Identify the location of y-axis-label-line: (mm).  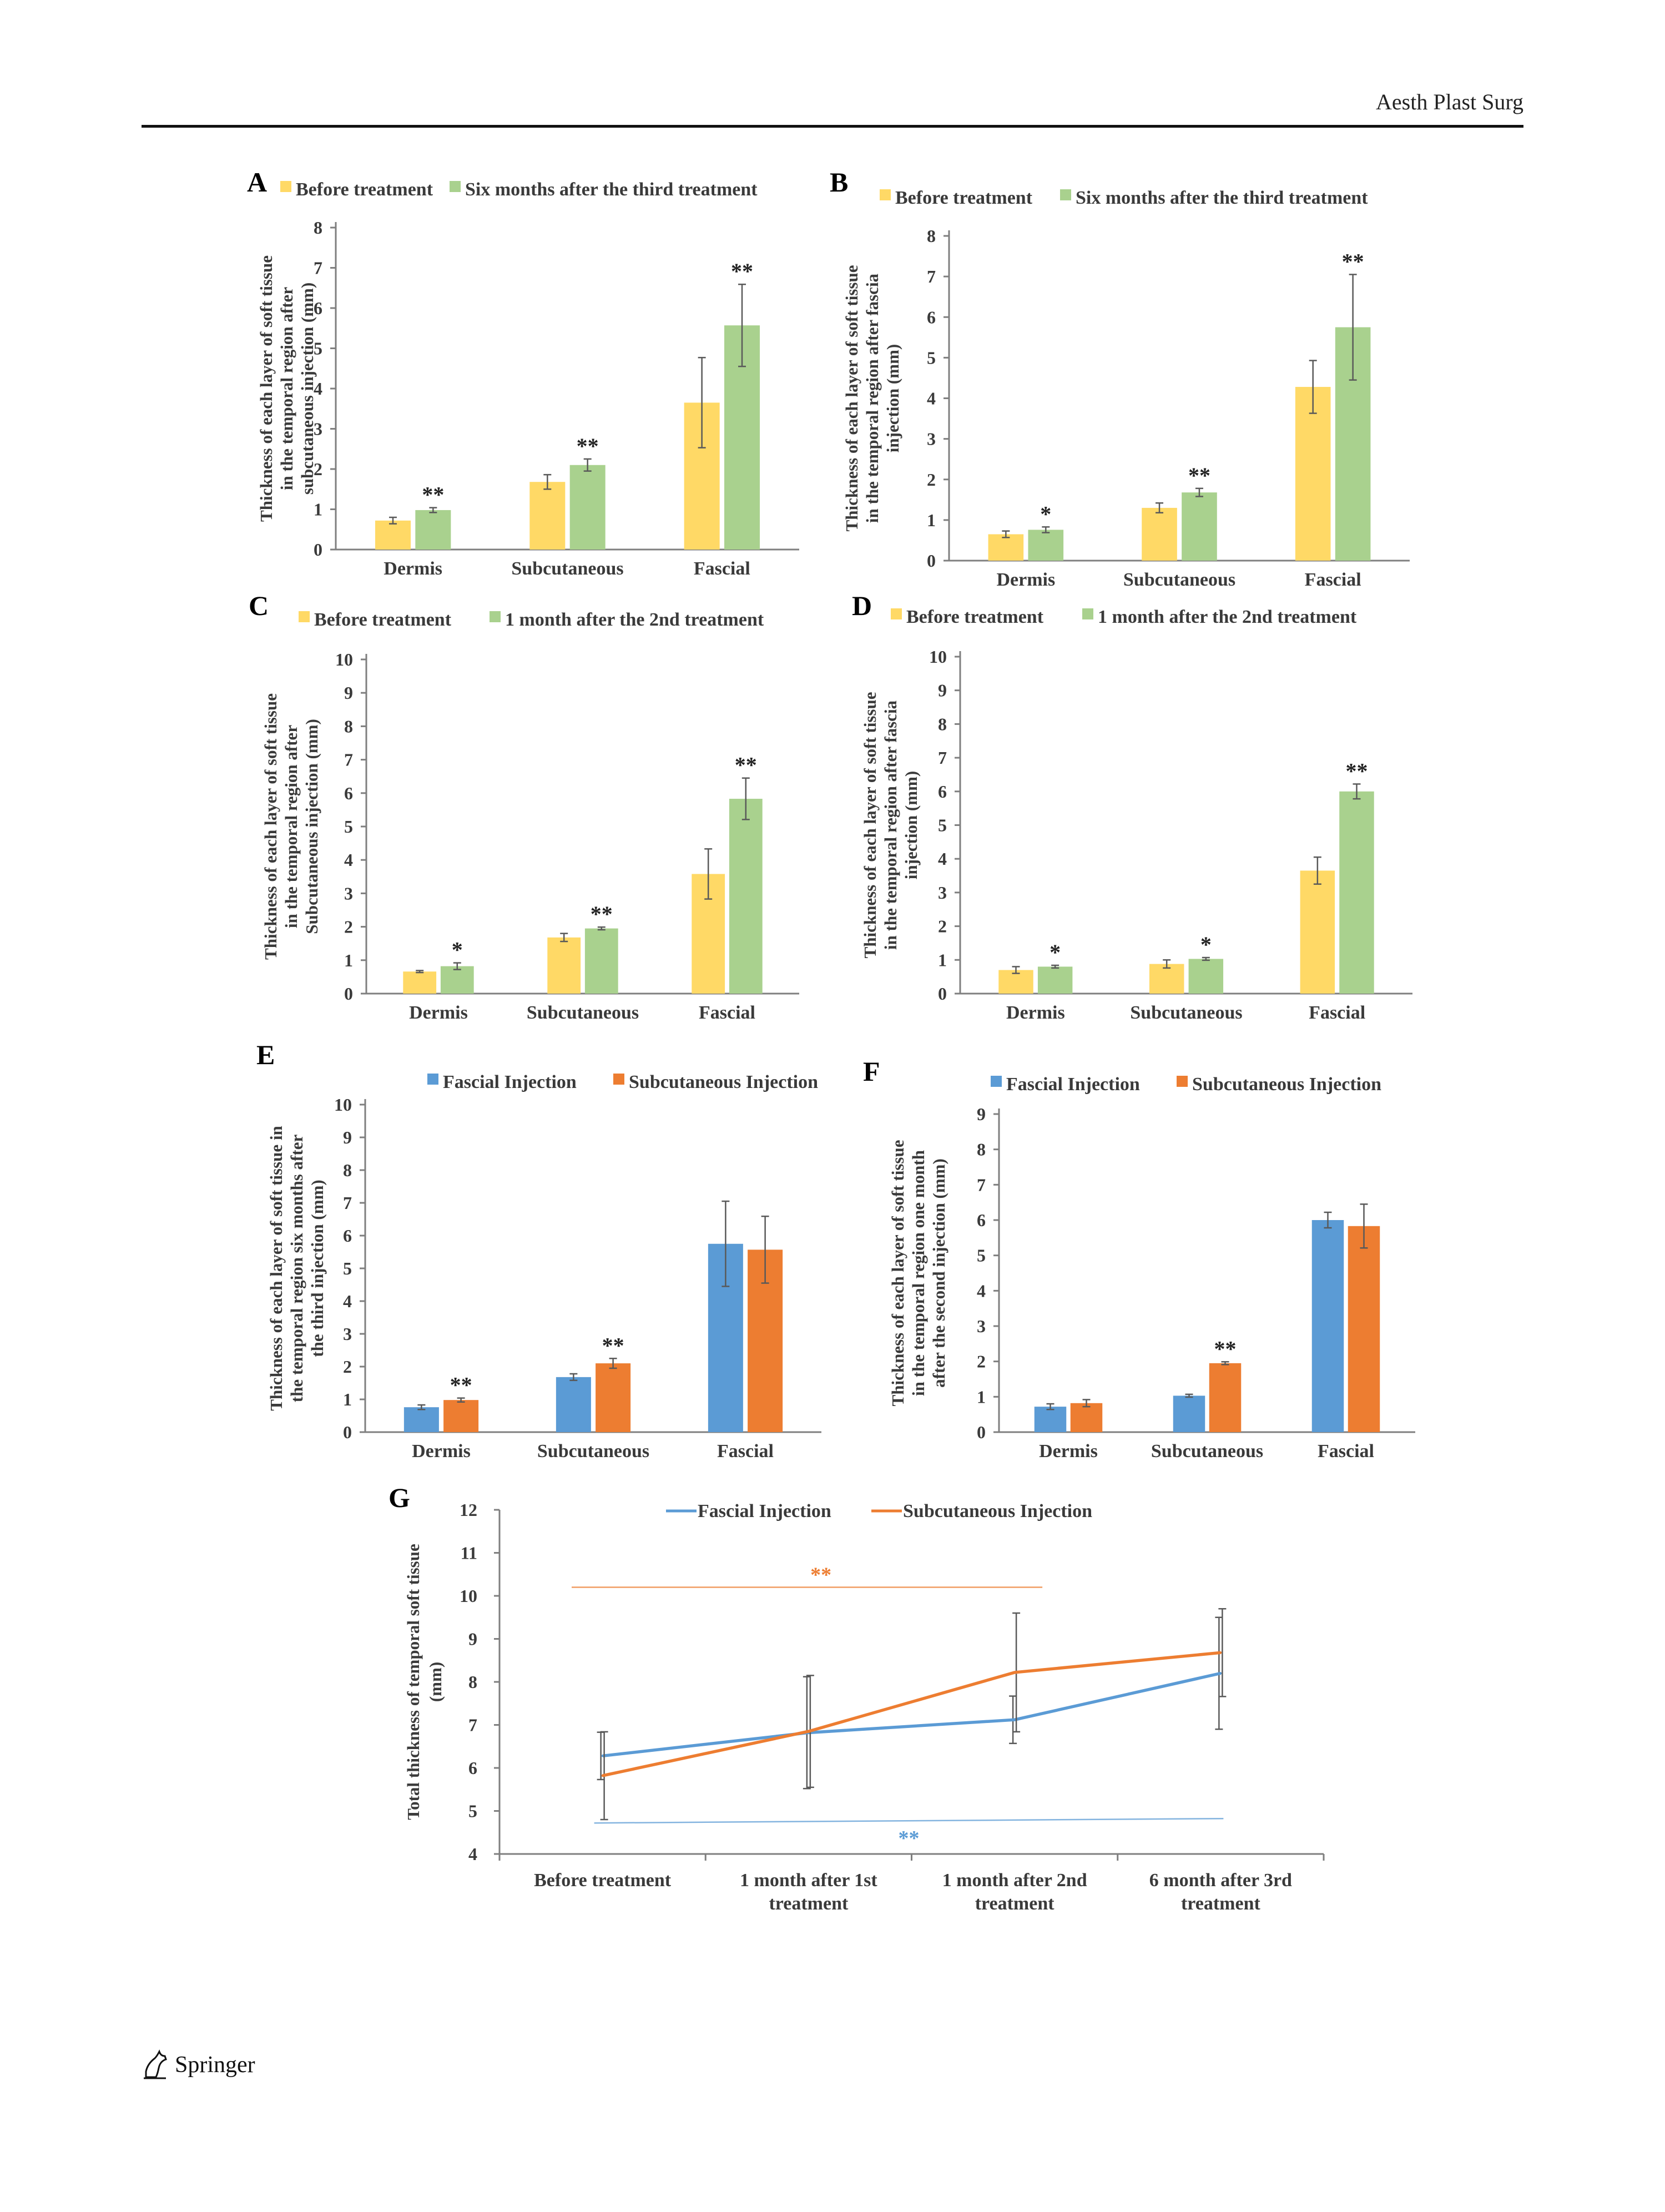
(436, 1682).